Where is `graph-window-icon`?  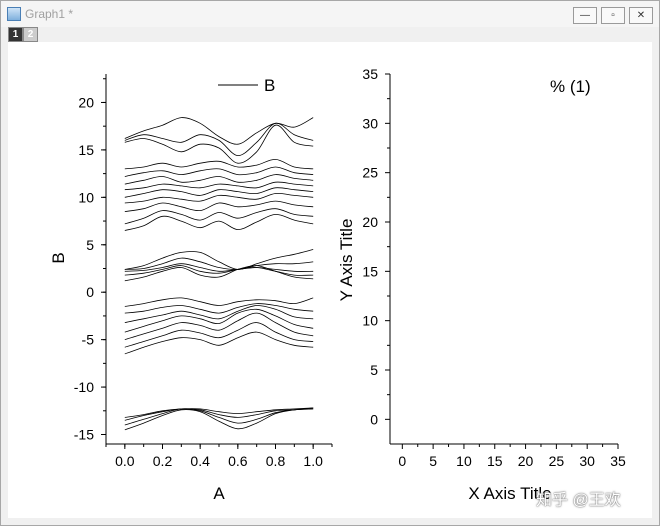 graph-window-icon is located at coordinates (14, 14).